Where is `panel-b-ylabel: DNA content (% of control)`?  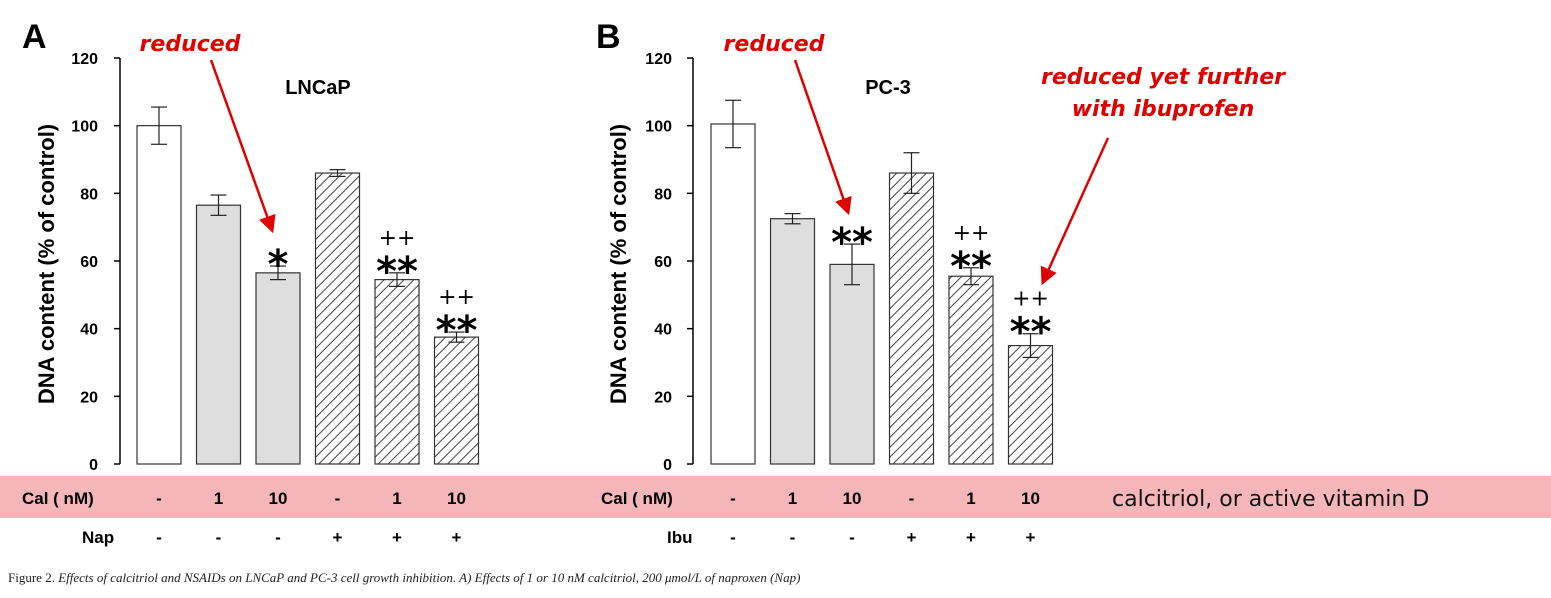
panel-b-ylabel: DNA content (% of control) is located at coordinates (618, 264).